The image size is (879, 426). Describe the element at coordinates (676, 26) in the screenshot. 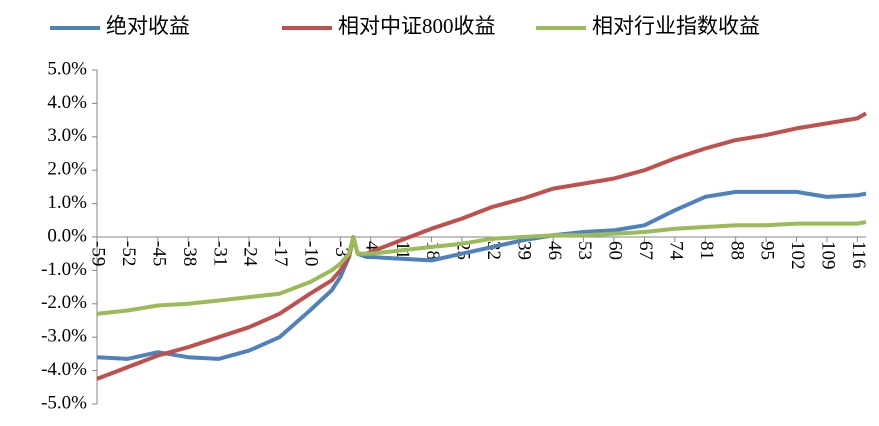

I see `legend-label: 相对行业指数收益` at that location.